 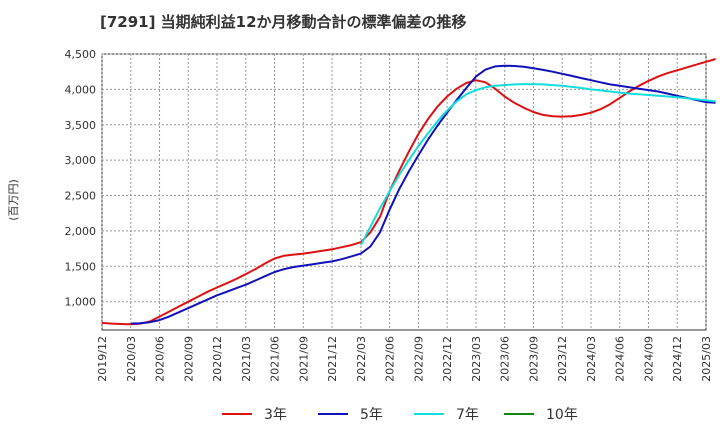 What do you see at coordinates (283, 22) in the screenshot?
I see `chart-title: [7291] 当期純利益12か月移動合計の標準偏差の推移` at bounding box center [283, 22].